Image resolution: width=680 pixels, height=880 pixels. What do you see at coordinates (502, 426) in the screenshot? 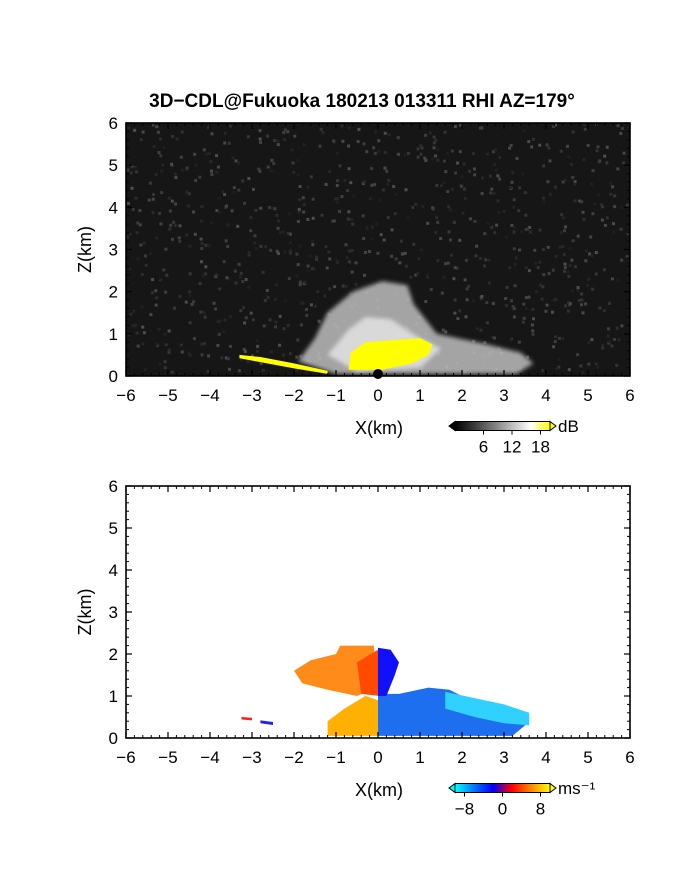
I see `reflectivity-colorbar-bar` at bounding box center [502, 426].